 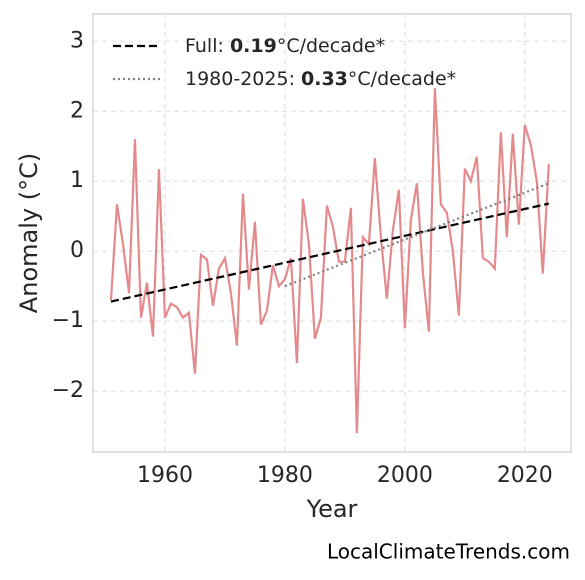 What do you see at coordinates (68, 390) in the screenshot?
I see `y-tick-label: −2` at bounding box center [68, 390].